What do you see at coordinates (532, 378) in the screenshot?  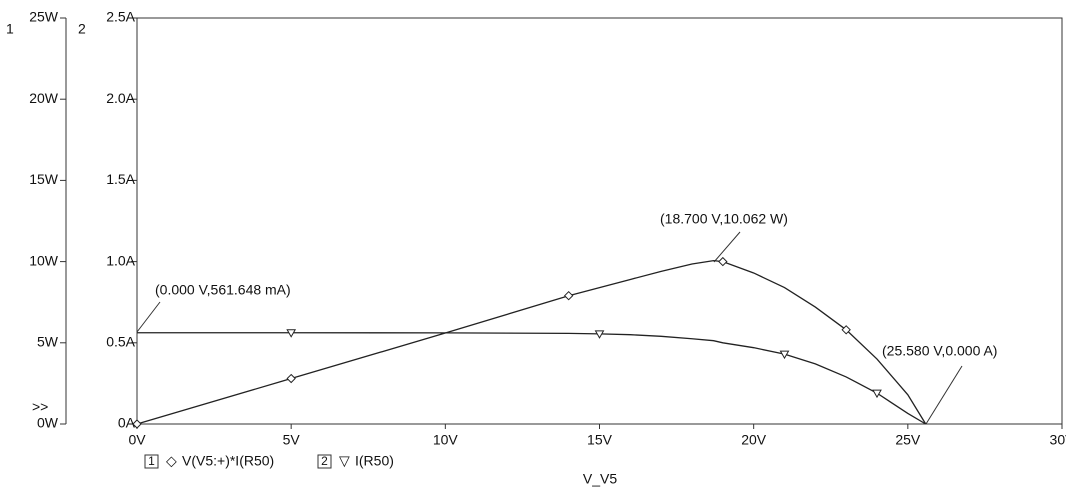 I see `series-line` at bounding box center [532, 378].